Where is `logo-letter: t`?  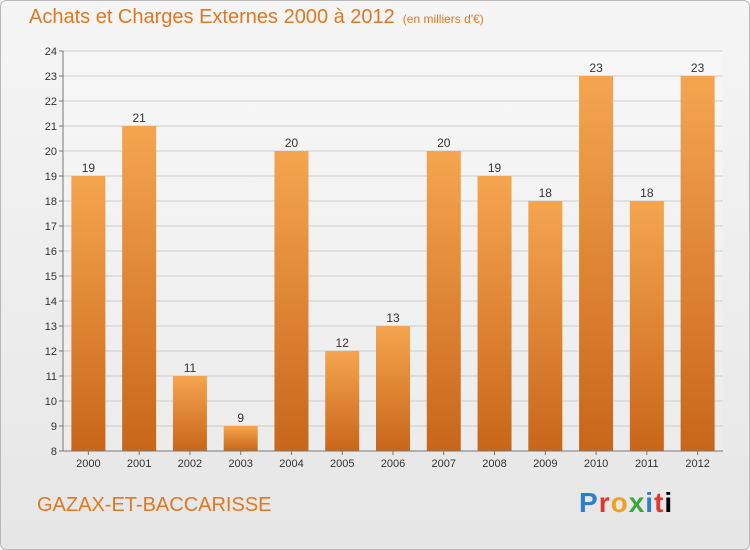
logo-letter: t is located at coordinates (659, 502).